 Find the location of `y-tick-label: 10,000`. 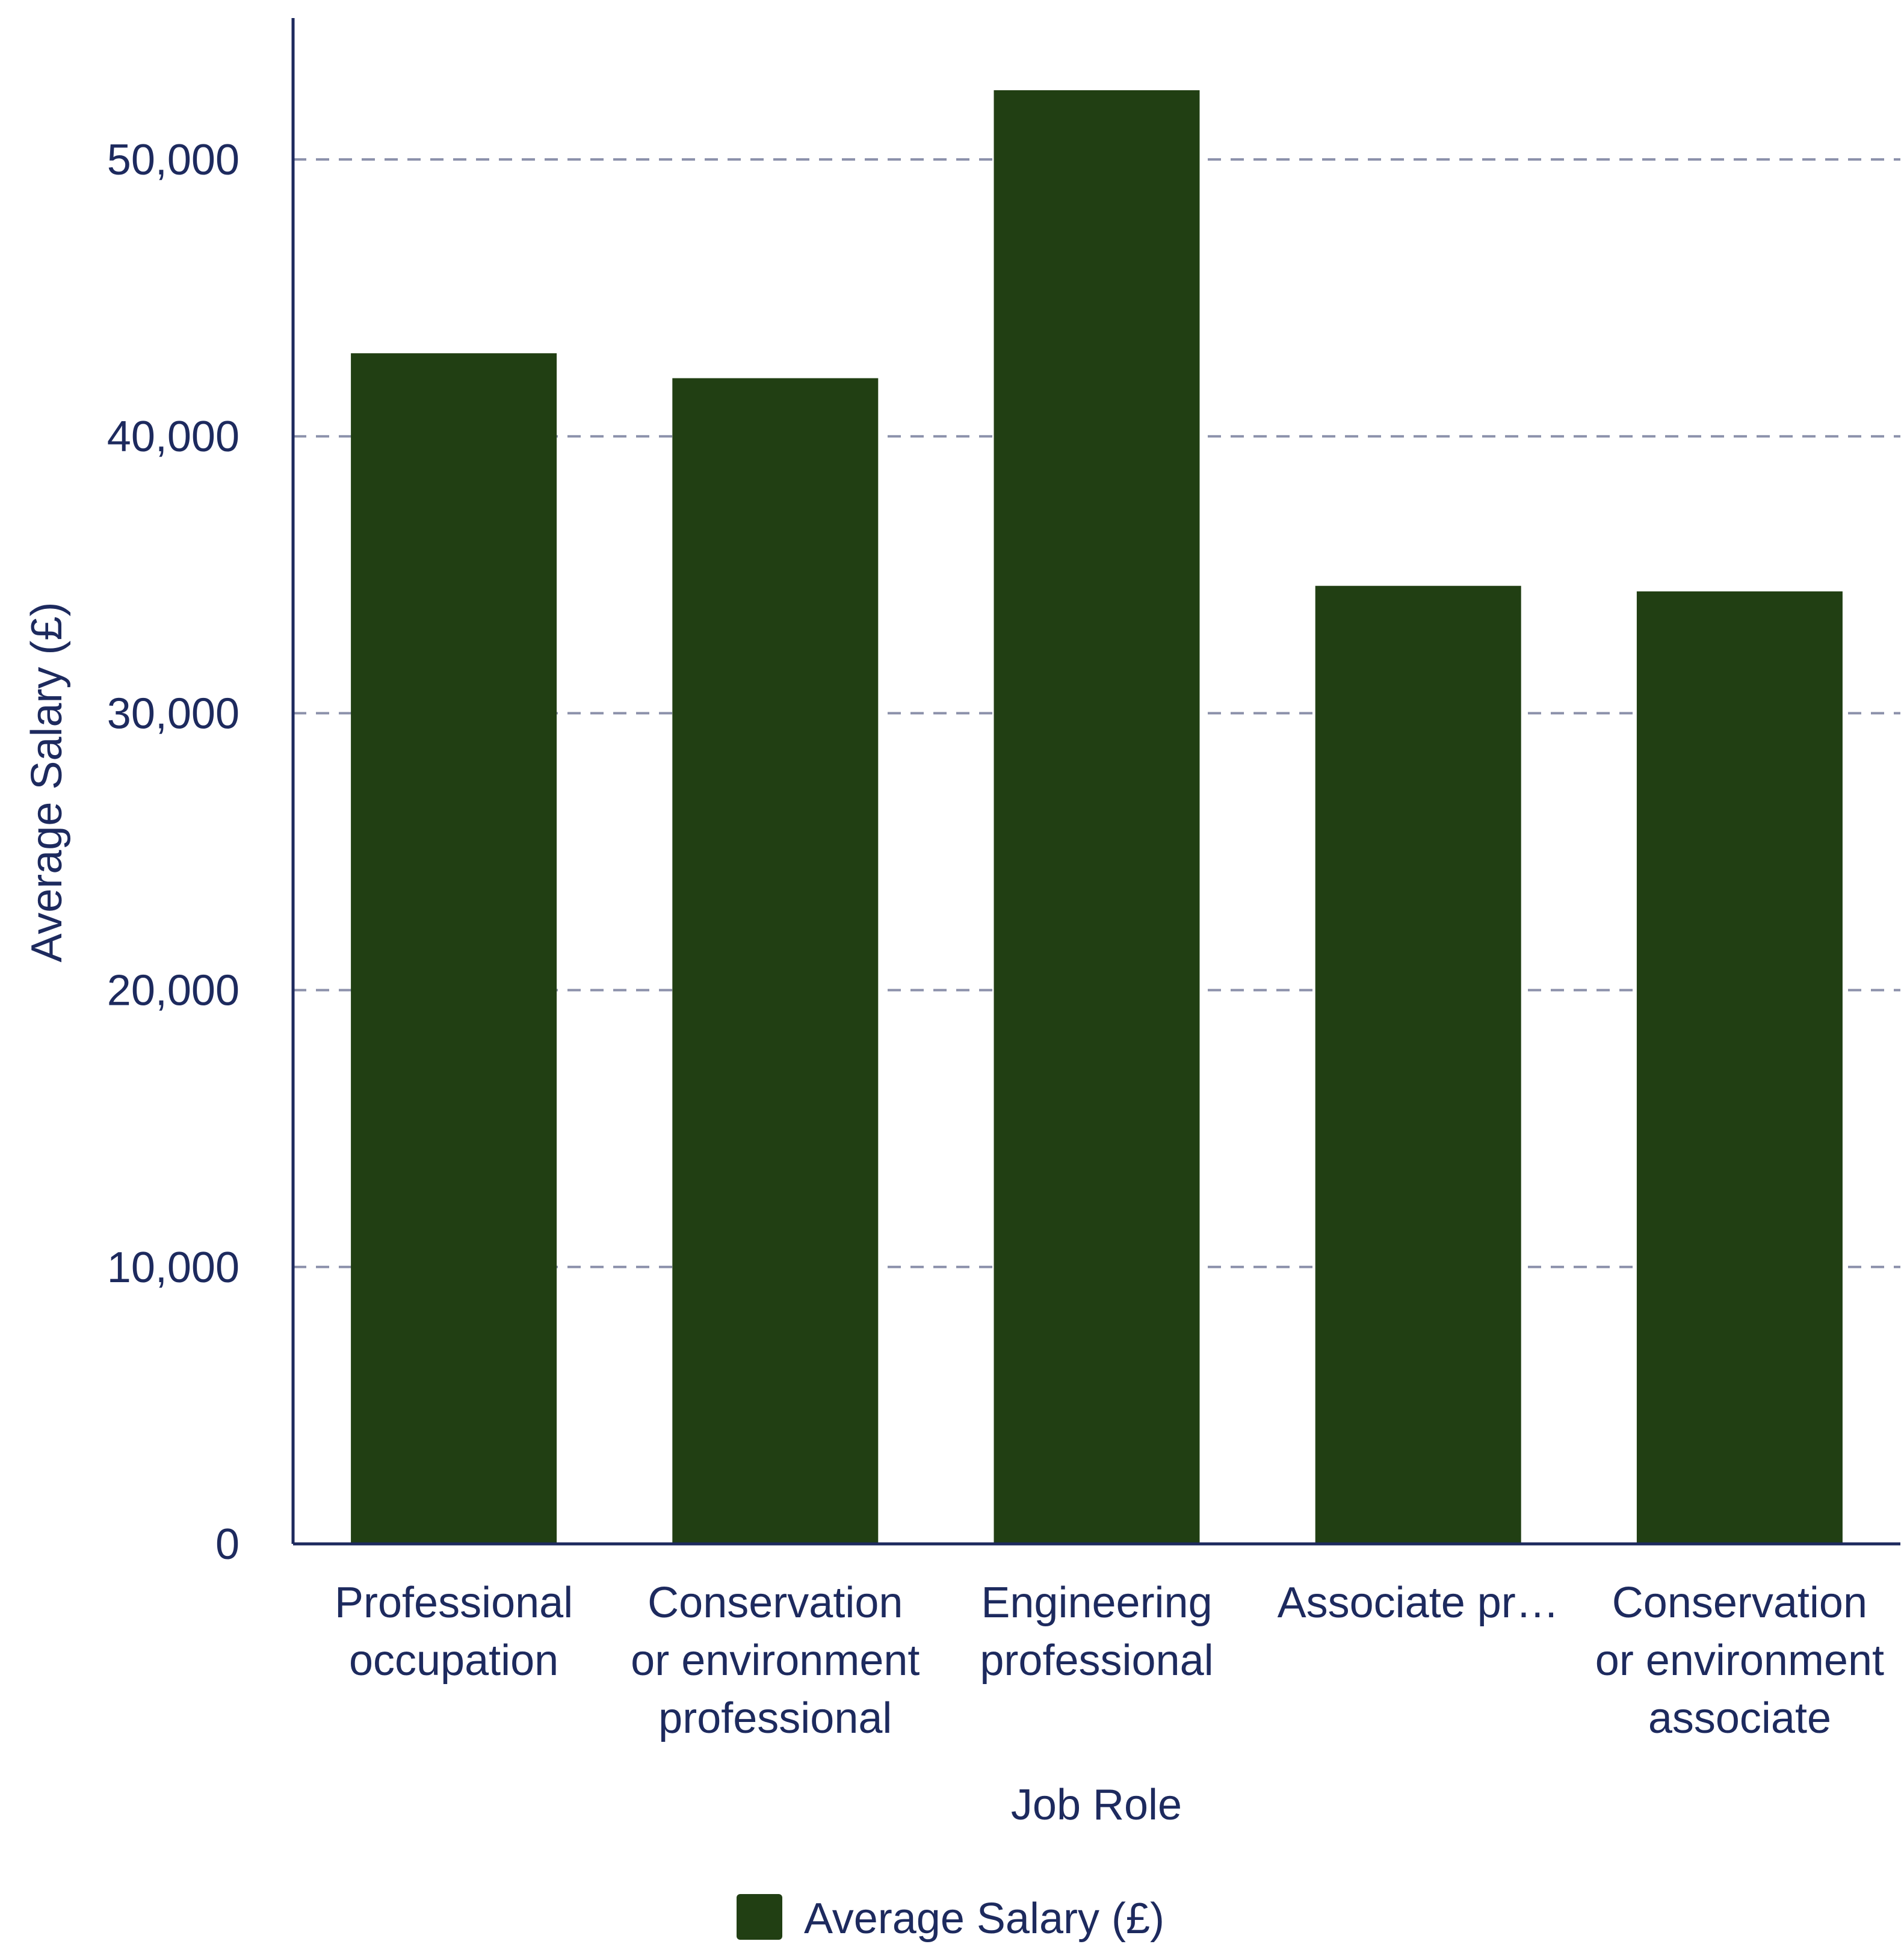

y-tick-label: 10,000 is located at coordinates (173, 1268).